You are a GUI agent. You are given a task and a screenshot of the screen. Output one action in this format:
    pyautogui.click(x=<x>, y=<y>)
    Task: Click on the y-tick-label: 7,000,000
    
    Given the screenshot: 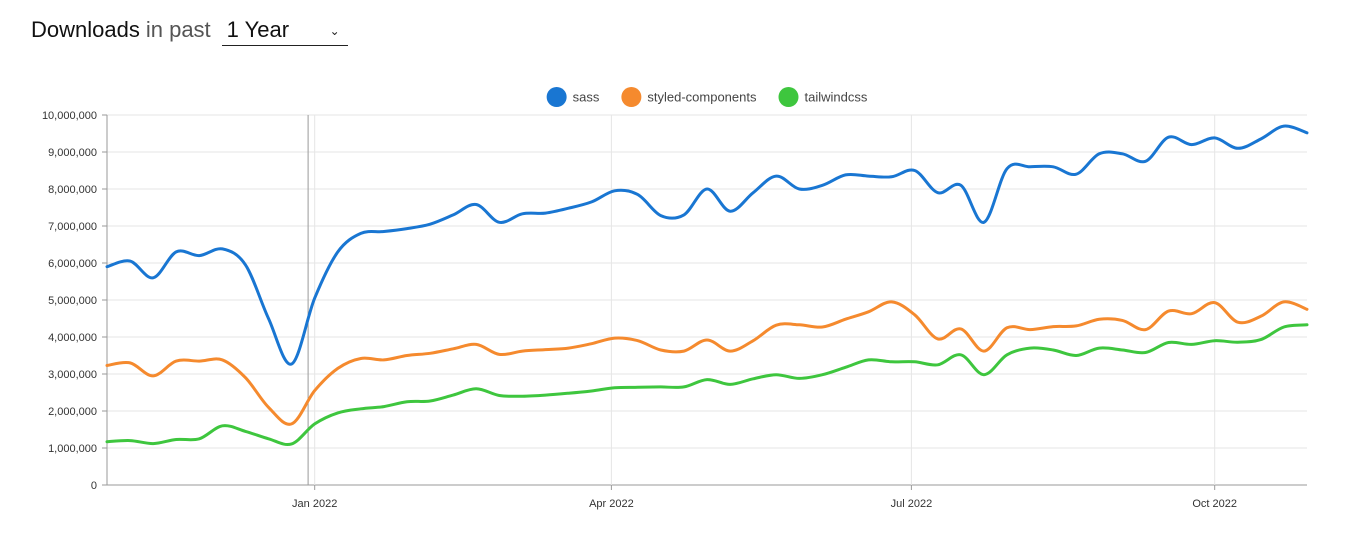 What is the action you would take?
    pyautogui.click(x=72, y=227)
    